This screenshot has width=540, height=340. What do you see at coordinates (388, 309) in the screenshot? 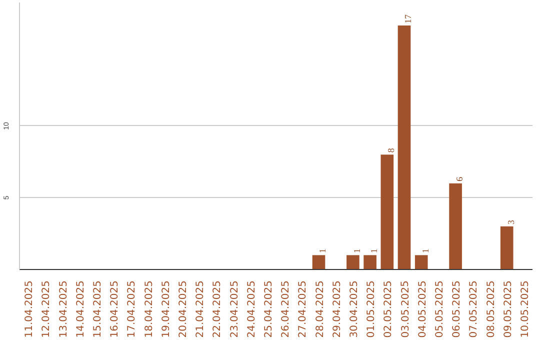
I see `x-tick-label: 02.05.2025` at bounding box center [388, 309].